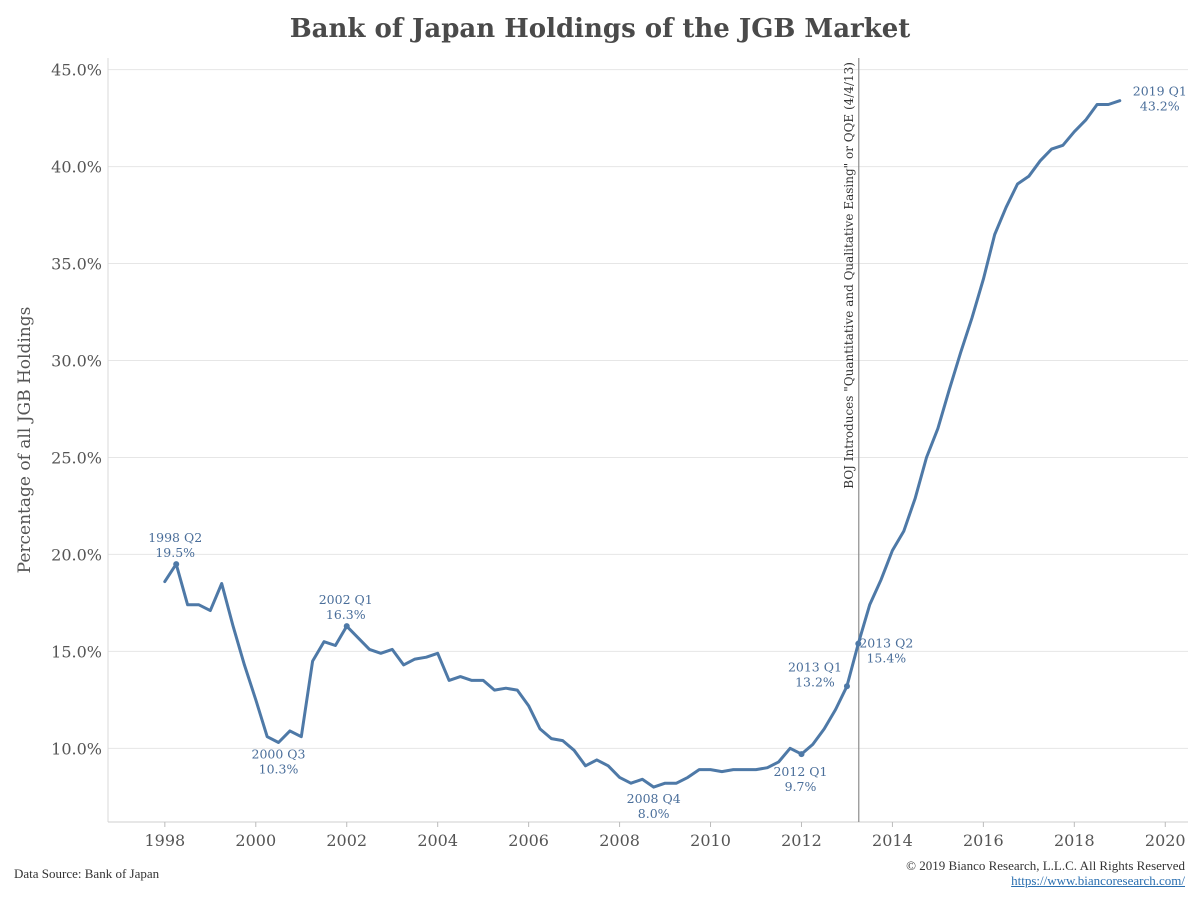 The height and width of the screenshot is (900, 1200). What do you see at coordinates (279, 753) in the screenshot?
I see `annotation-period-label: 2000 Q3` at bounding box center [279, 753].